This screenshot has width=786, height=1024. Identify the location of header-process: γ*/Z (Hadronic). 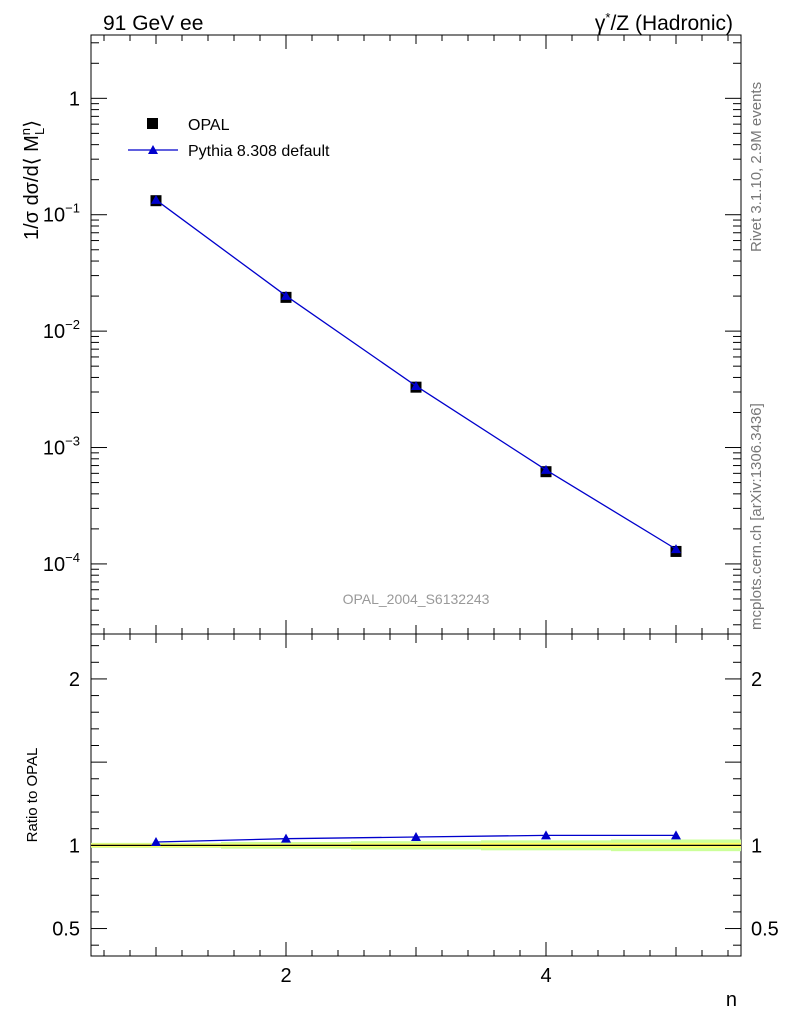
(664, 22).